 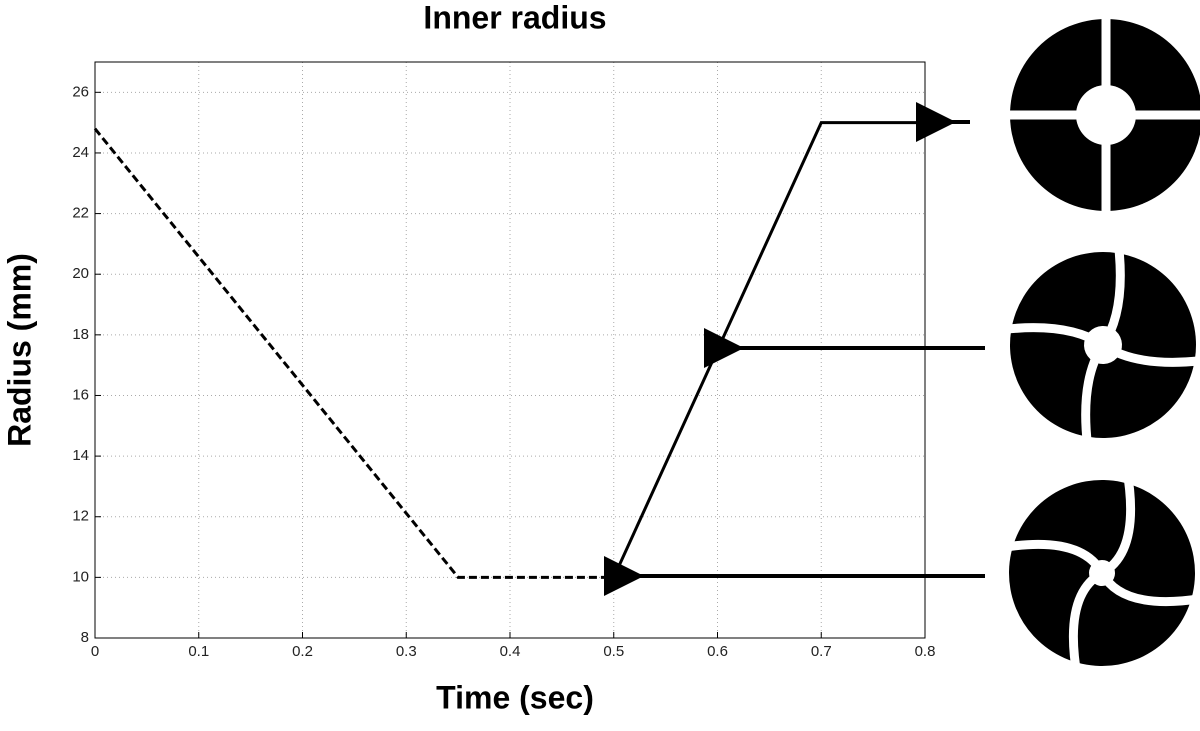 I want to click on y-tick-label: 12, so click(x=80, y=516).